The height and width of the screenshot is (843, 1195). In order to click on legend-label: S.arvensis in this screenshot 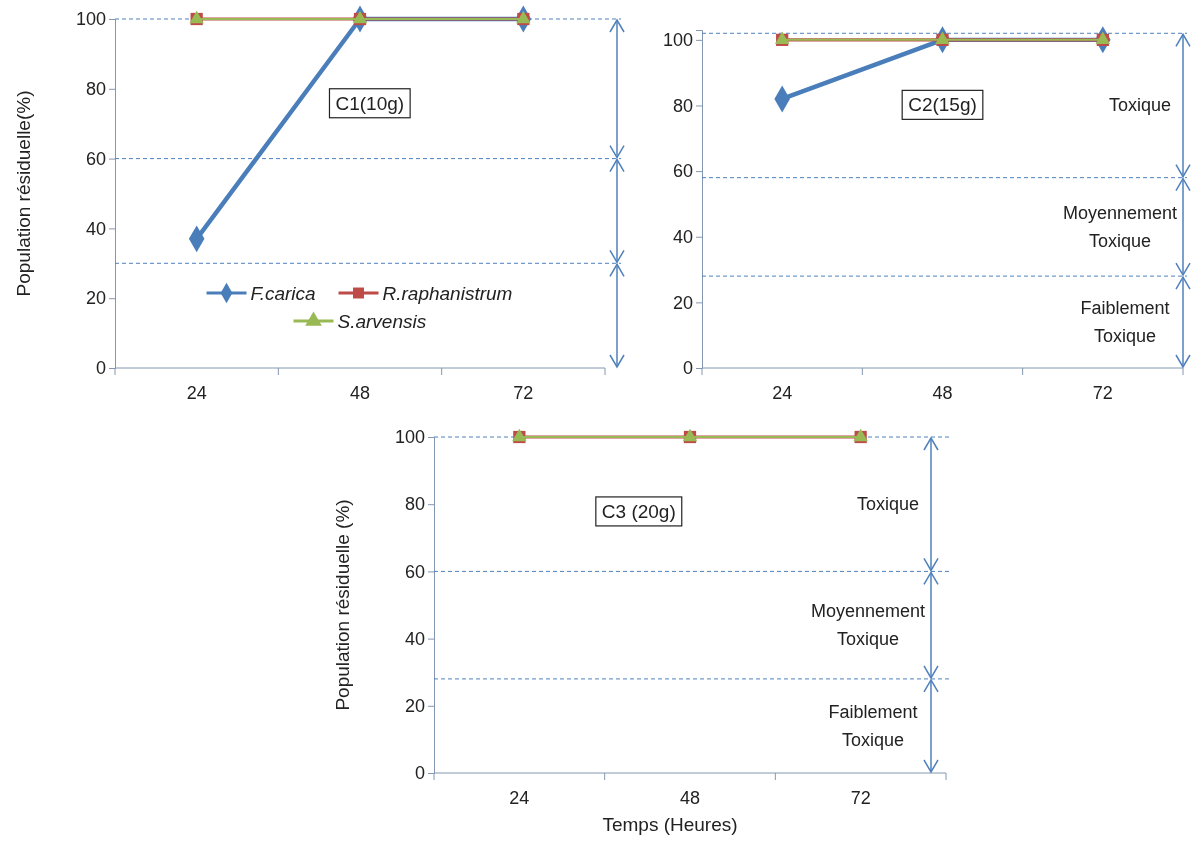, I will do `click(382, 321)`.